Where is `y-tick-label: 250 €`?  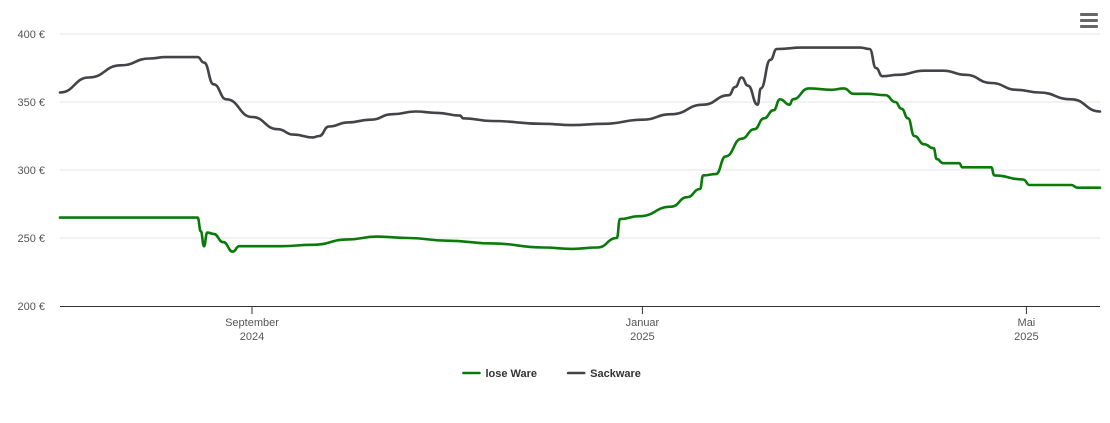 y-tick-label: 250 € is located at coordinates (31, 239).